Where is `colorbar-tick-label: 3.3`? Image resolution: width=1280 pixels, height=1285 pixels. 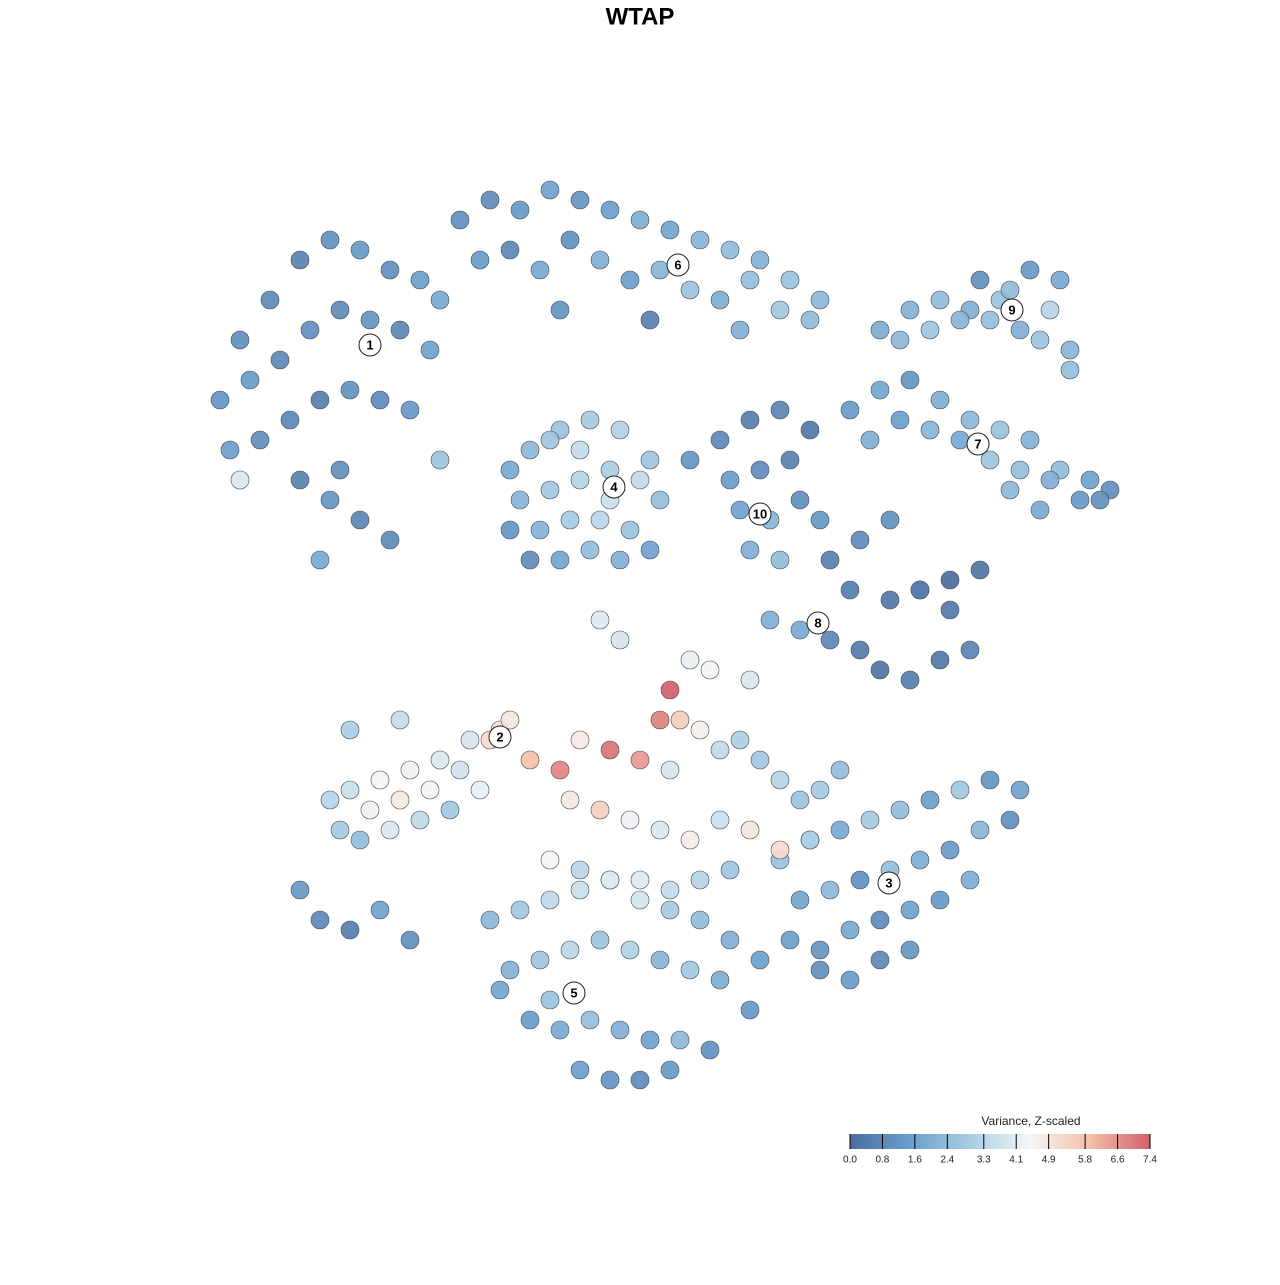 colorbar-tick-label: 3.3 is located at coordinates (984, 1160).